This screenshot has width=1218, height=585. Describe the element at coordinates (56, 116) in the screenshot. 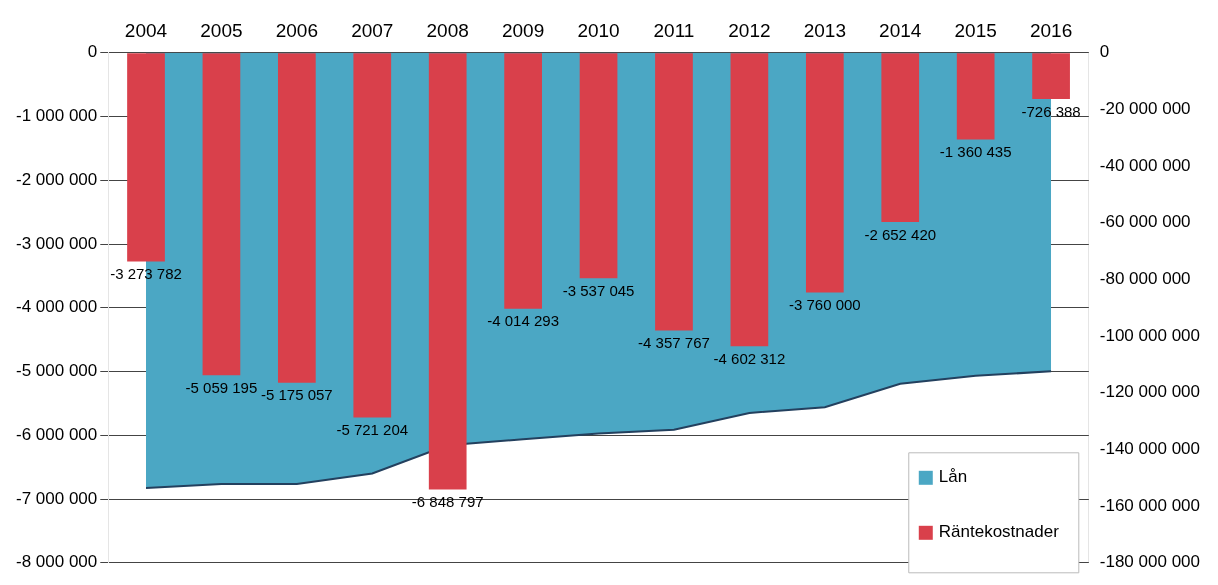

I see `y-tick-label: -1 000 000` at that location.